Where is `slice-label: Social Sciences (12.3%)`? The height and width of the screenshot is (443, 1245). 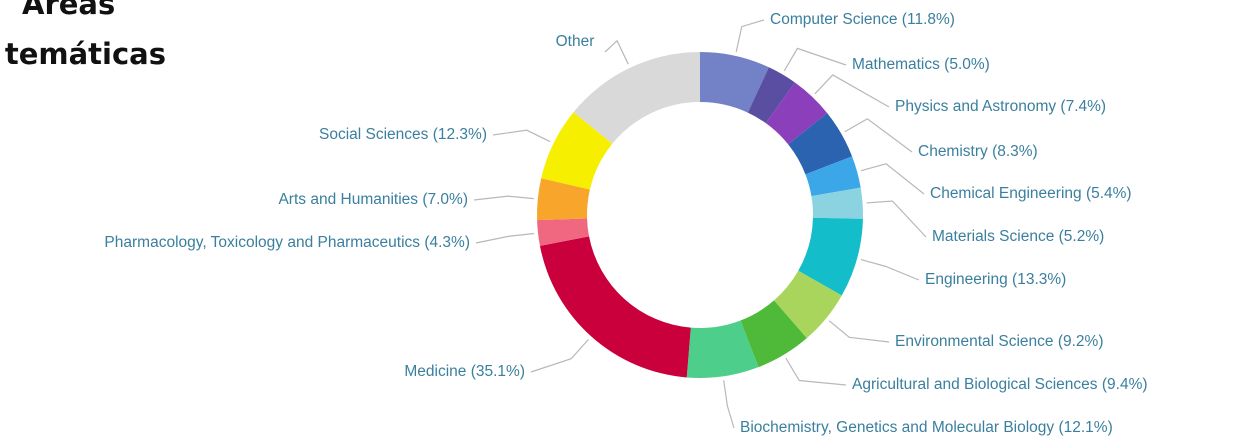
slice-label: Social Sciences (12.3%) is located at coordinates (403, 134).